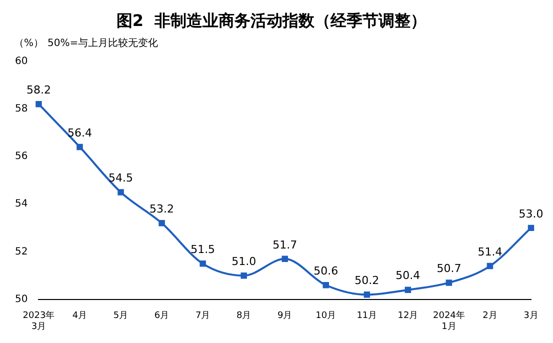 The height and width of the screenshot is (343, 553). Describe the element at coordinates (244, 316) in the screenshot. I see `x-tick-label: 8月` at that location.